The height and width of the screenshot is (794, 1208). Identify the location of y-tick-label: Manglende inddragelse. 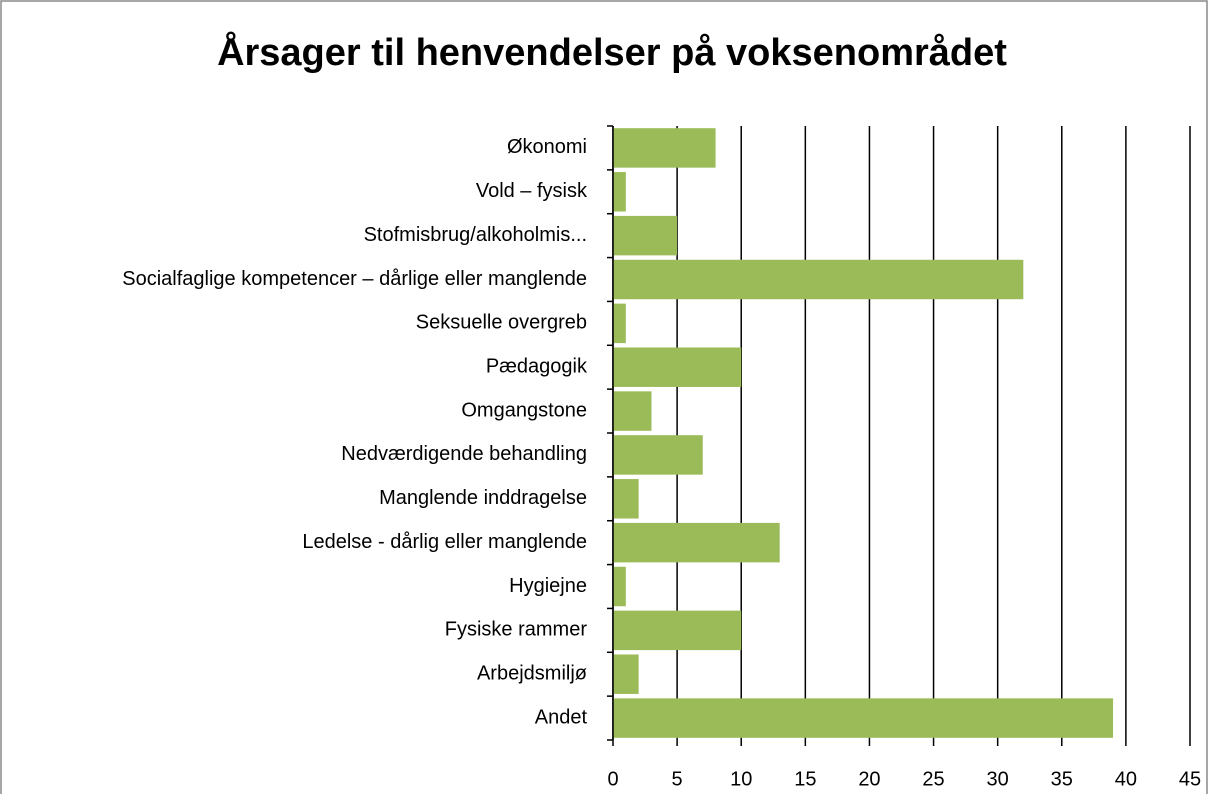
(483, 498).